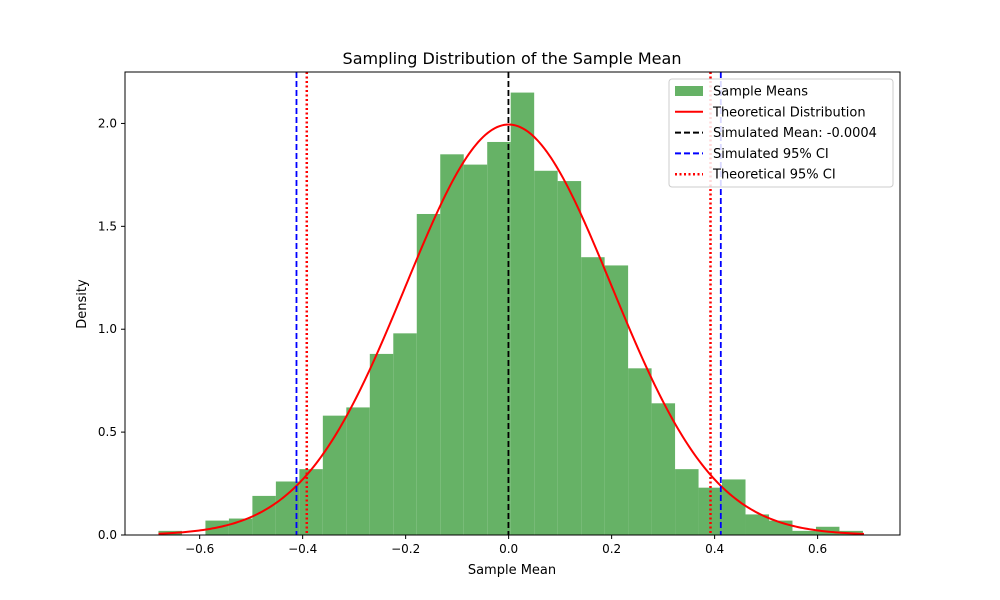 This screenshot has width=1000, height=600. Describe the element at coordinates (508, 549) in the screenshot. I see `x-tick-label: 0.0` at that location.